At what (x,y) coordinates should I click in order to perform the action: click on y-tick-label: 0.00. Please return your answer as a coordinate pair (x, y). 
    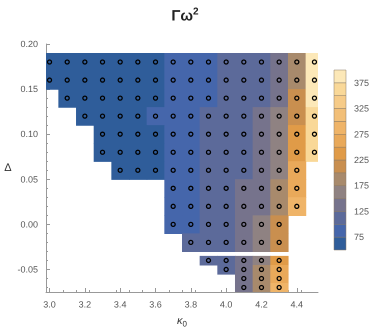
    Looking at the image, I should click on (29, 224).